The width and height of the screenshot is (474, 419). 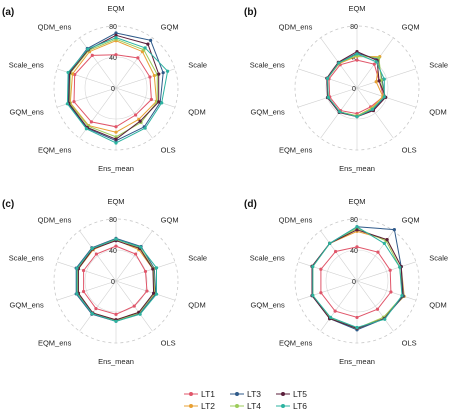 What do you see at coordinates (145, 97) in the screenshot?
I see `spoke-qdm` at bounding box center [145, 97].